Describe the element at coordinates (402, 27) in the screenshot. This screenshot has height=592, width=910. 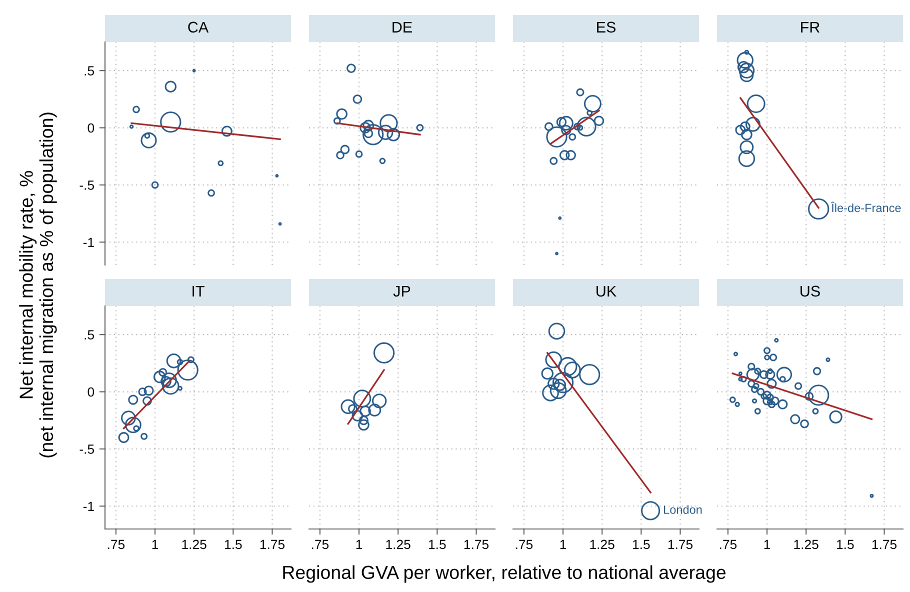
I see `chart-title: DE` at that location.